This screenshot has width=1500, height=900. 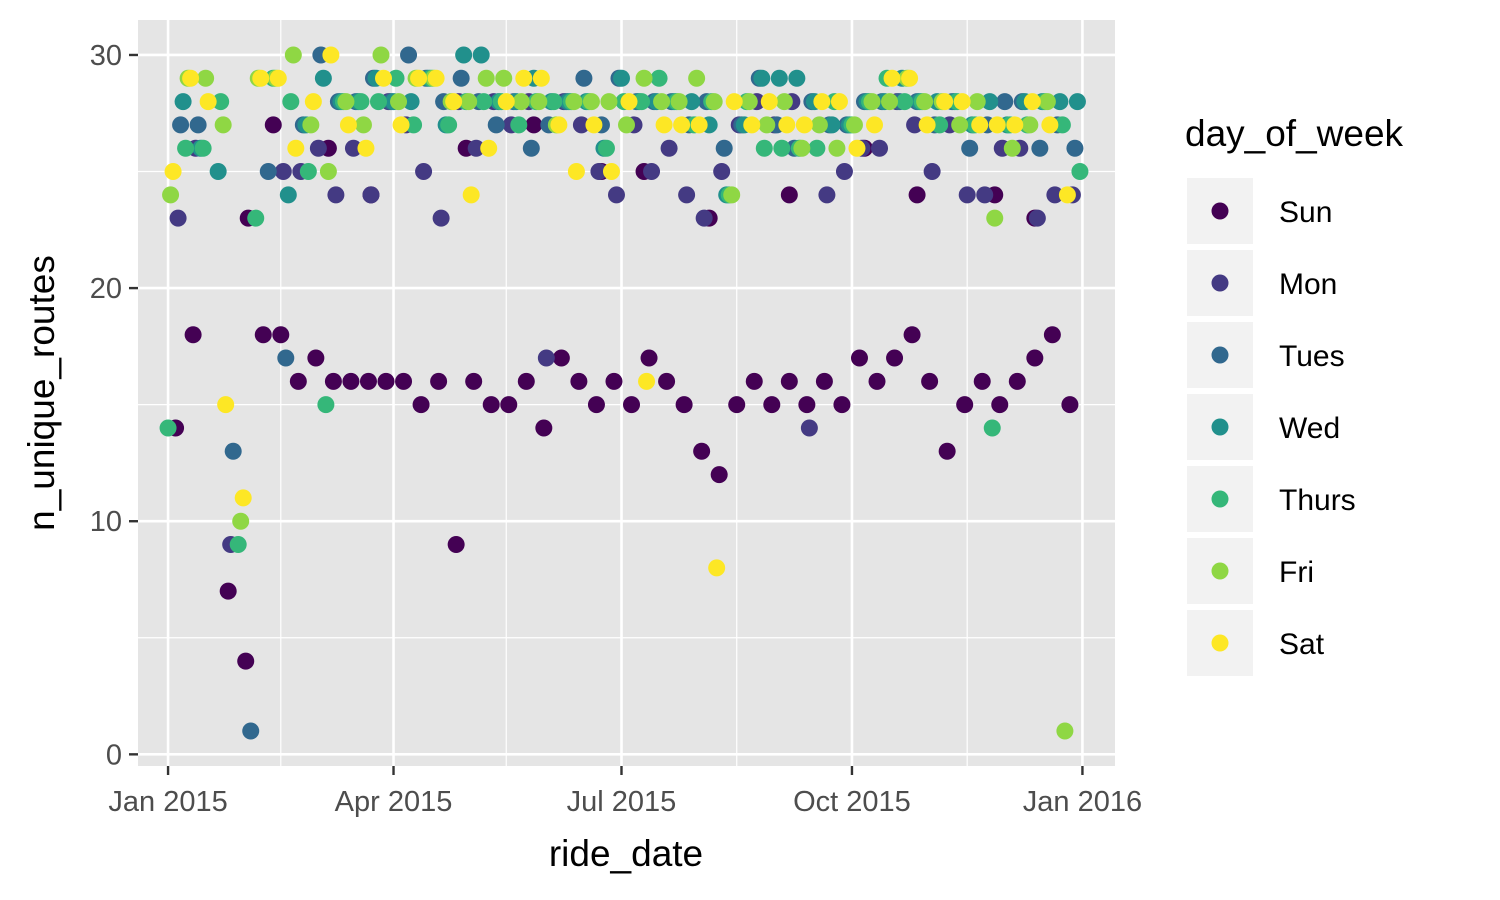 I want to click on y-axis-title: n_unique_routes, so click(x=41, y=393).